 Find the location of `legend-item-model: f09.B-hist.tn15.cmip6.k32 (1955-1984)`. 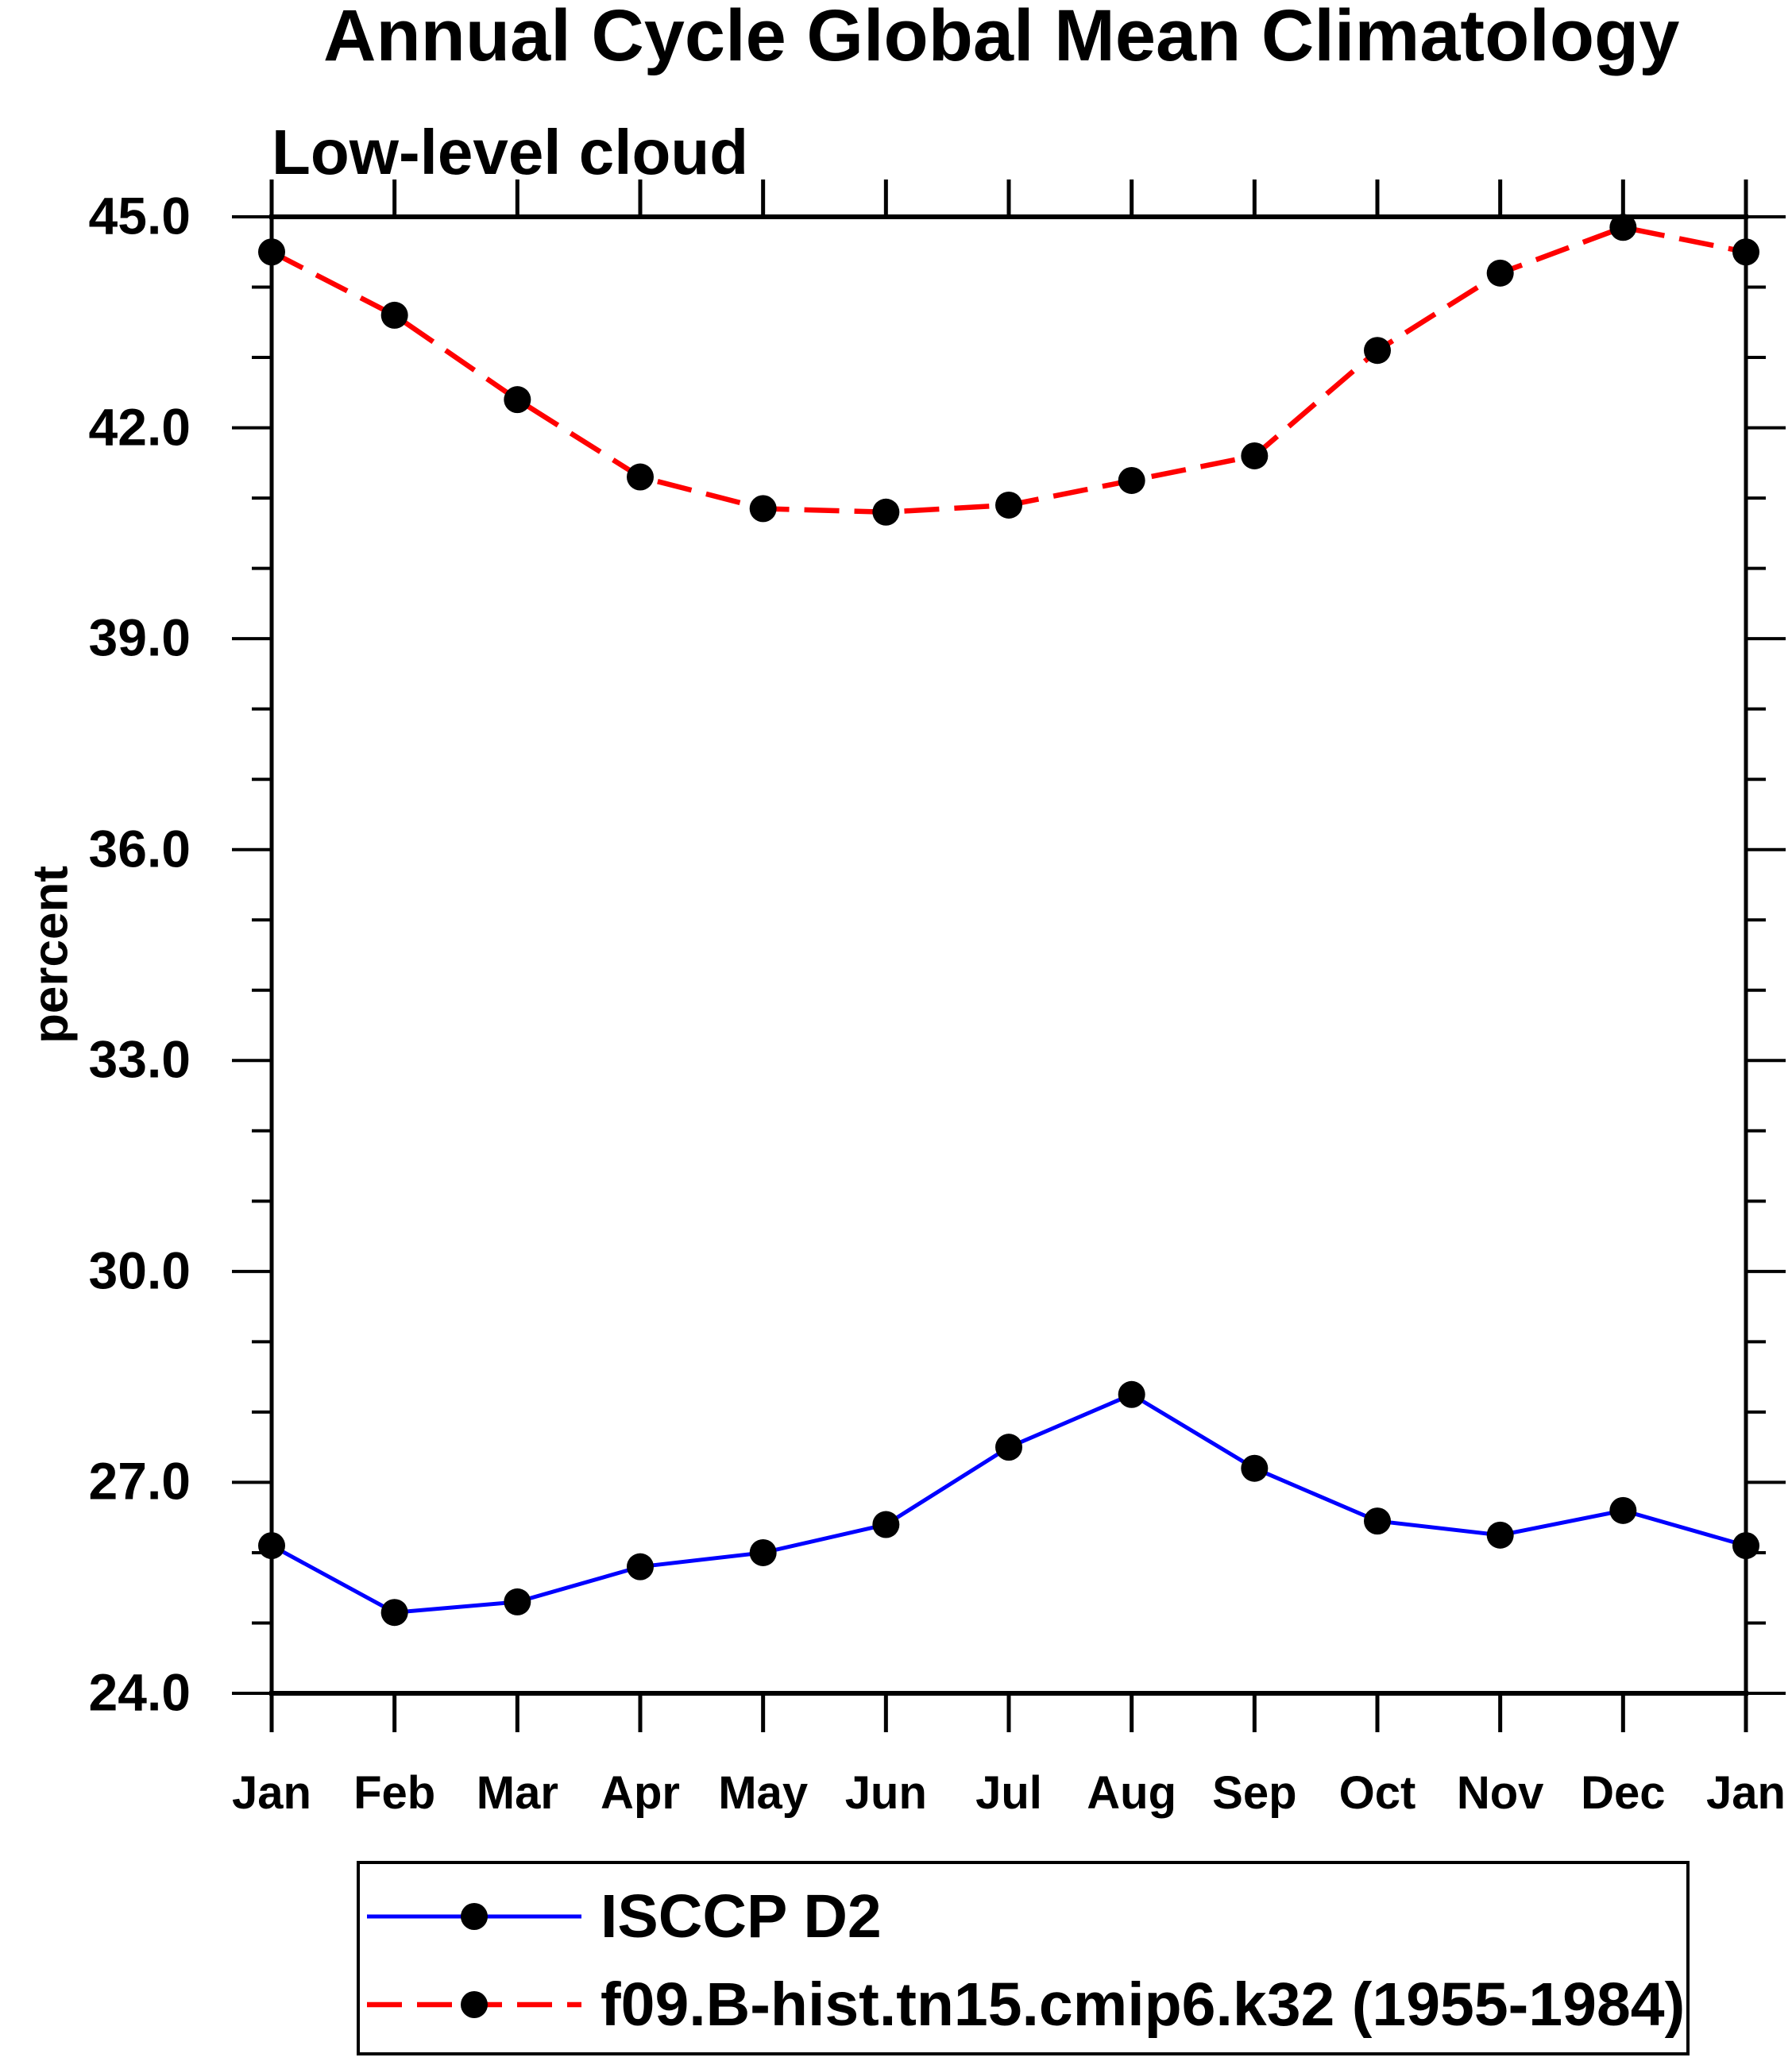

legend-item-model: f09.B-hist.tn15.cmip6.k32 (1955-1984) is located at coordinates (1024, 2004).